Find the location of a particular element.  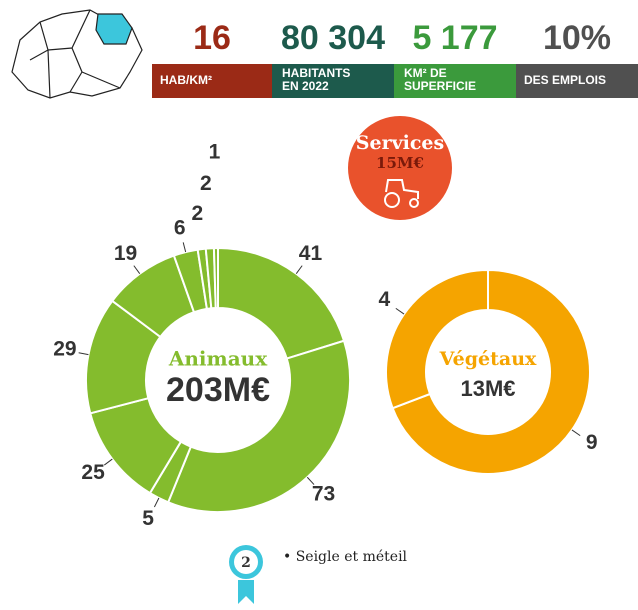

value-label: 4 is located at coordinates (384, 299).